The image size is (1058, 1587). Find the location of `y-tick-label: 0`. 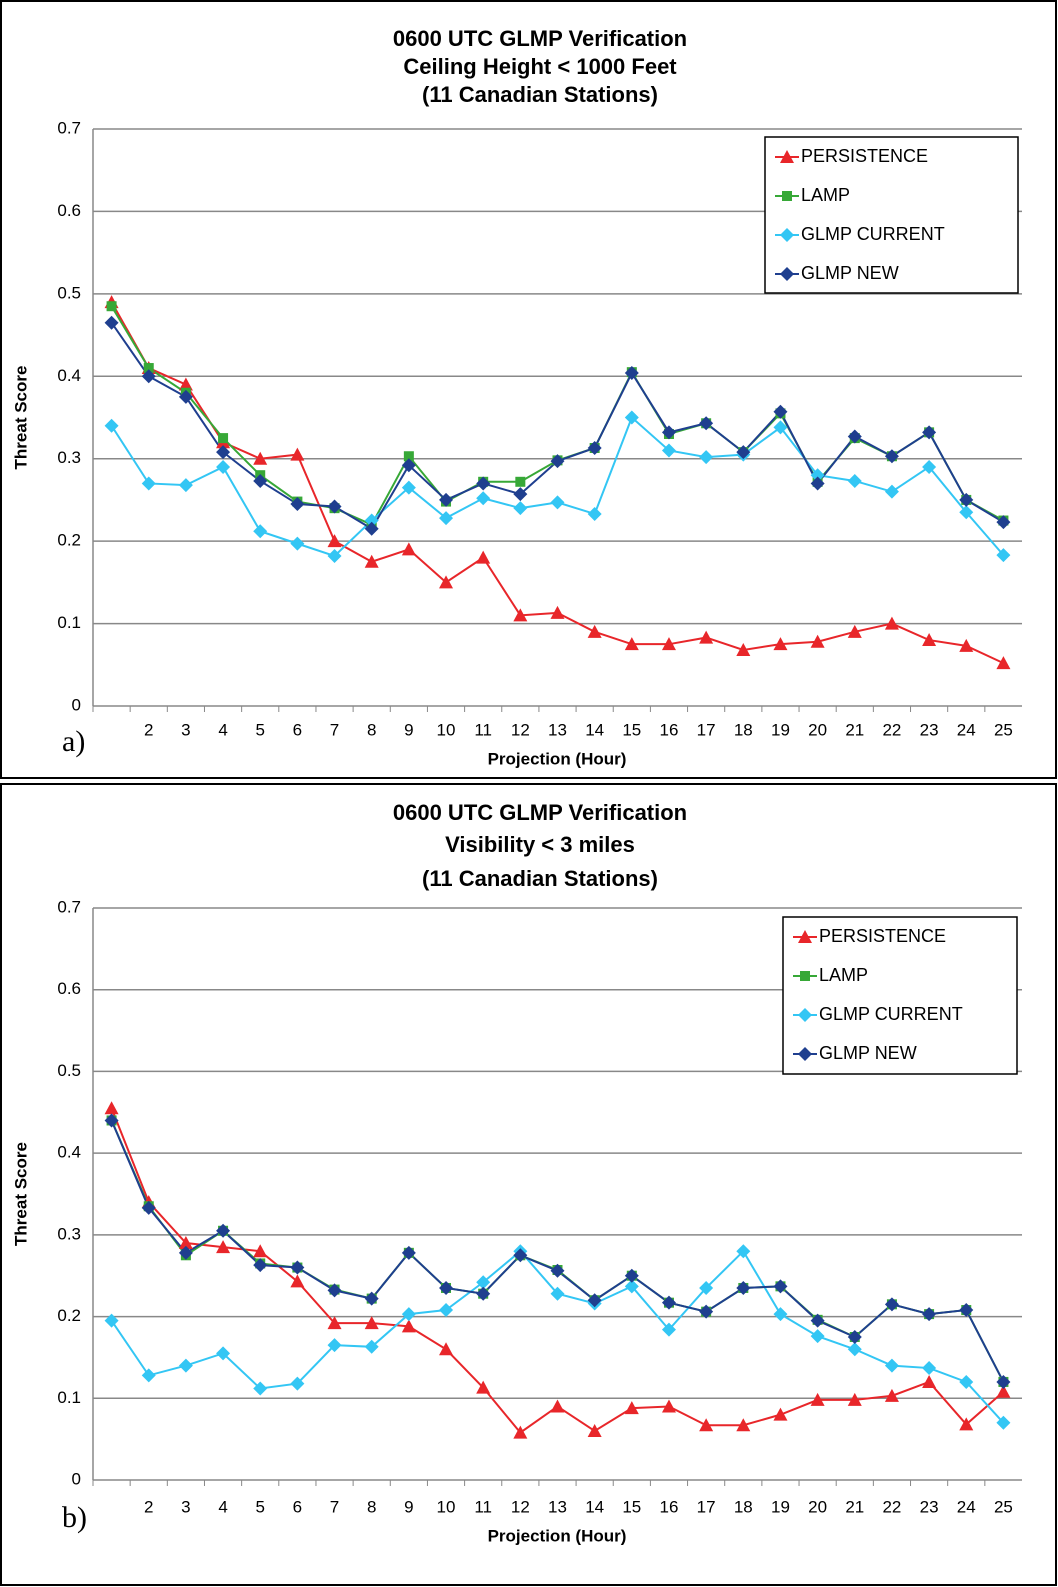

y-tick-label: 0 is located at coordinates (76, 704).